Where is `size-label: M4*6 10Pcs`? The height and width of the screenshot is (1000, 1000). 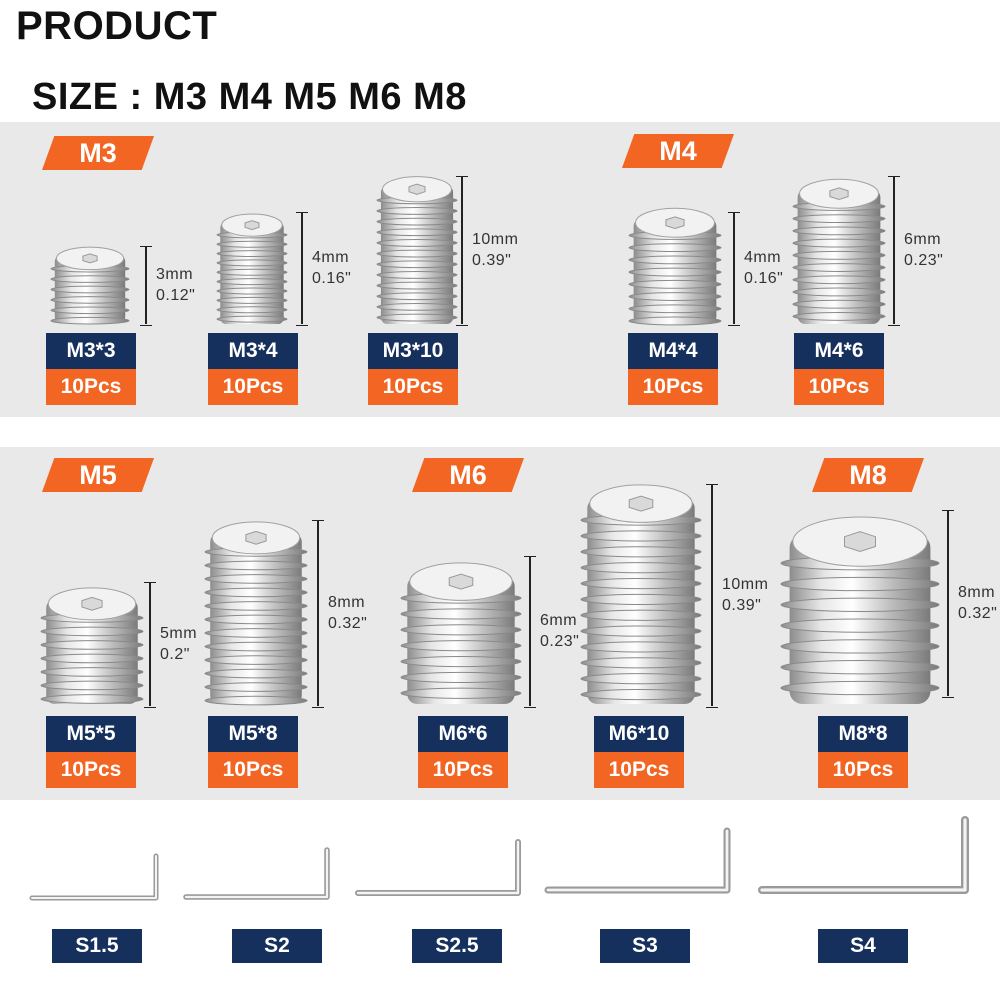
size-label: M4*6 10Pcs is located at coordinates (839, 369).